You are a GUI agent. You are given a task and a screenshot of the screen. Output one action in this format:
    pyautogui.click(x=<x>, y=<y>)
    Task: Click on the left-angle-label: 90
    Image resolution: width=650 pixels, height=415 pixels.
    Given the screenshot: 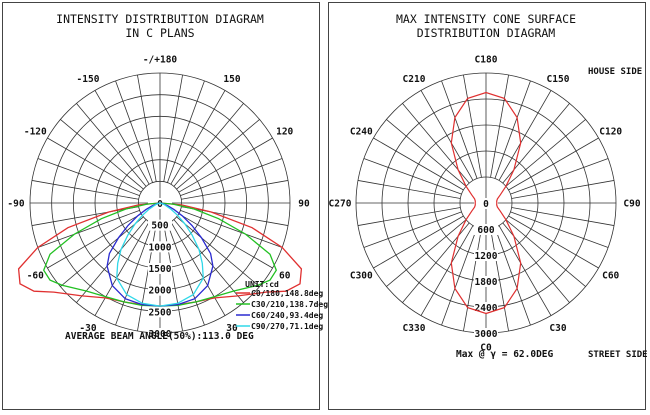 What is the action you would take?
    pyautogui.click(x=304, y=204)
    